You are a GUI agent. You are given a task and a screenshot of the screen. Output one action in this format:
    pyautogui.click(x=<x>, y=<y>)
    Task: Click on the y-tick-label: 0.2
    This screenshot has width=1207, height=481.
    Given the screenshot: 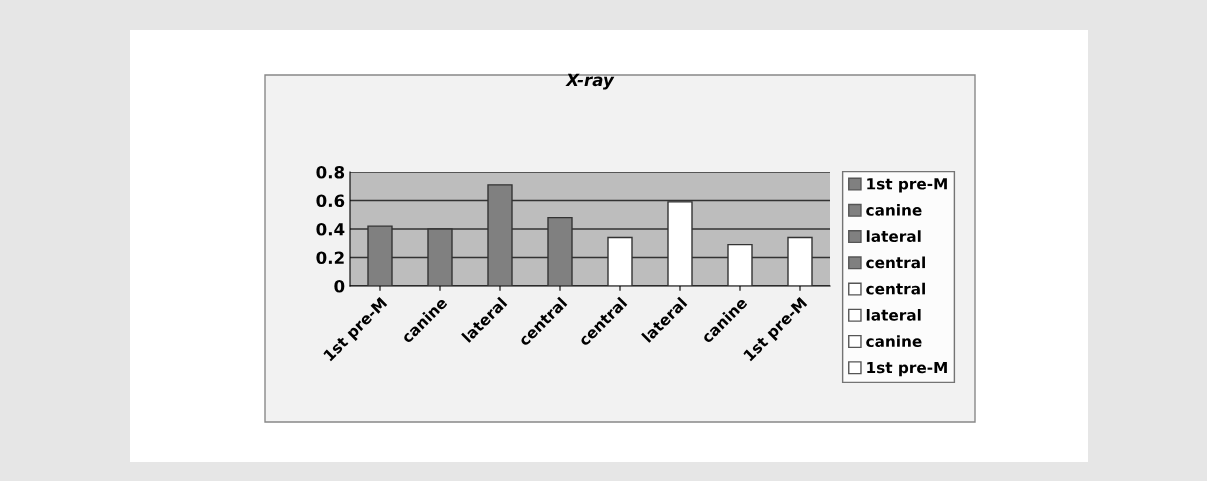 What is the action you would take?
    pyautogui.click(x=330, y=258)
    